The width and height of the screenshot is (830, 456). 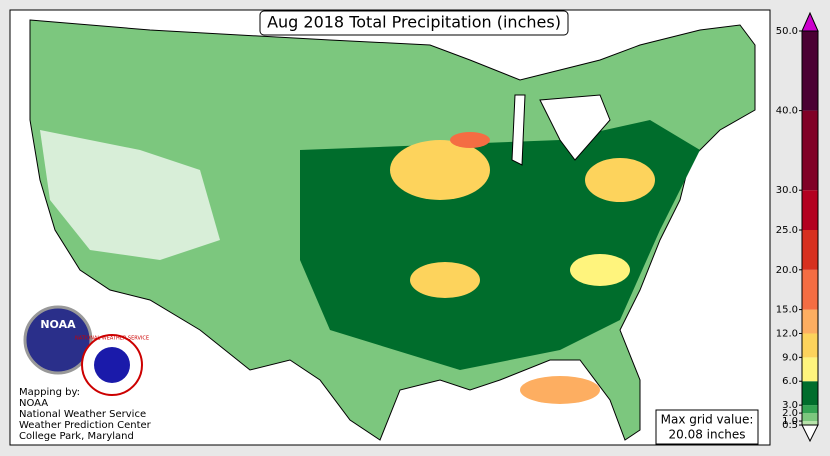 What do you see at coordinates (787, 111) in the screenshot?
I see `colorbar-tick-label: 40.0` at bounding box center [787, 111].